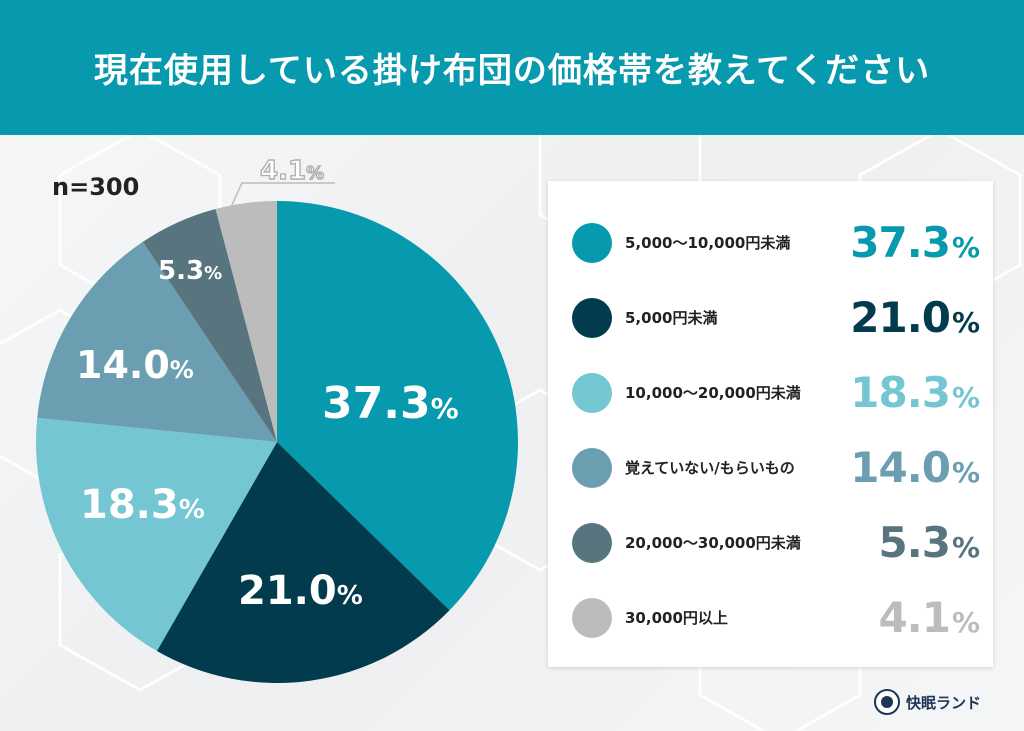 The width and height of the screenshot is (1024, 731). I want to click on pie-label-2: 18.3%, so click(142, 505).